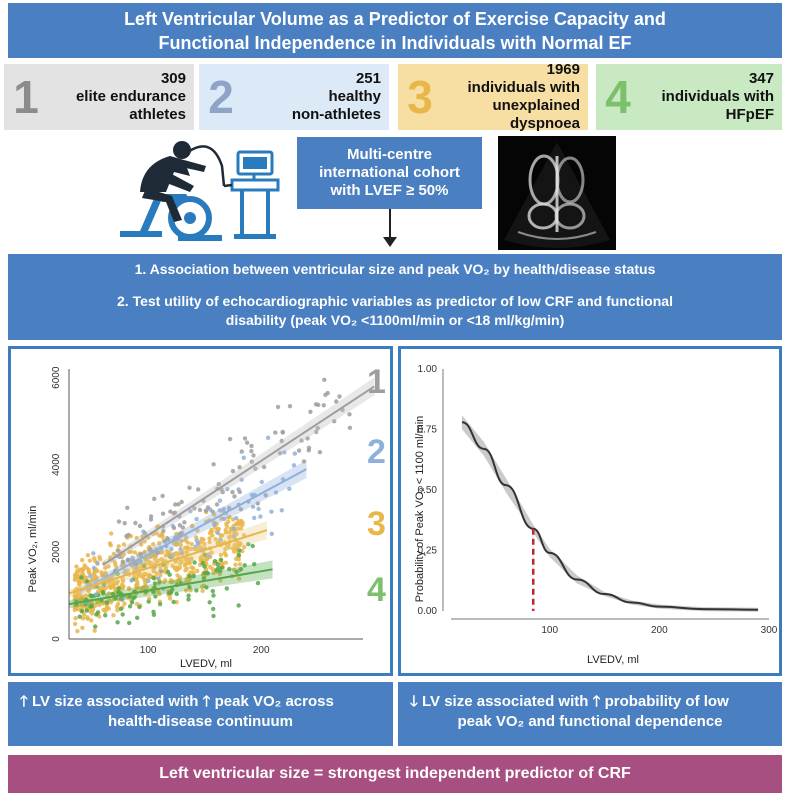 This screenshot has width=790, height=802. Describe the element at coordinates (200, 721) in the screenshot. I see `finding-left-line-2: health-disease continuum` at that location.